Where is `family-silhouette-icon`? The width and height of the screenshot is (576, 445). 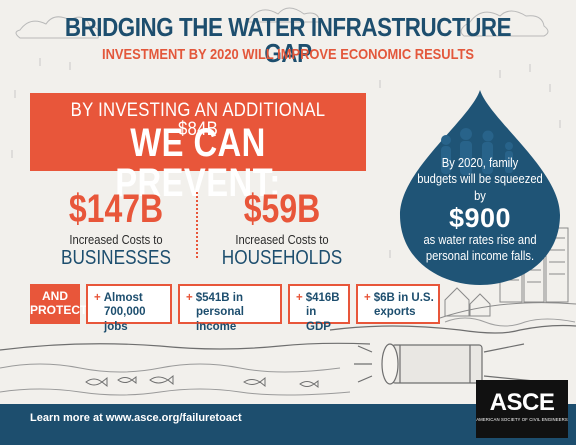
family-silhouette-icon is located at coordinates (477, 151).